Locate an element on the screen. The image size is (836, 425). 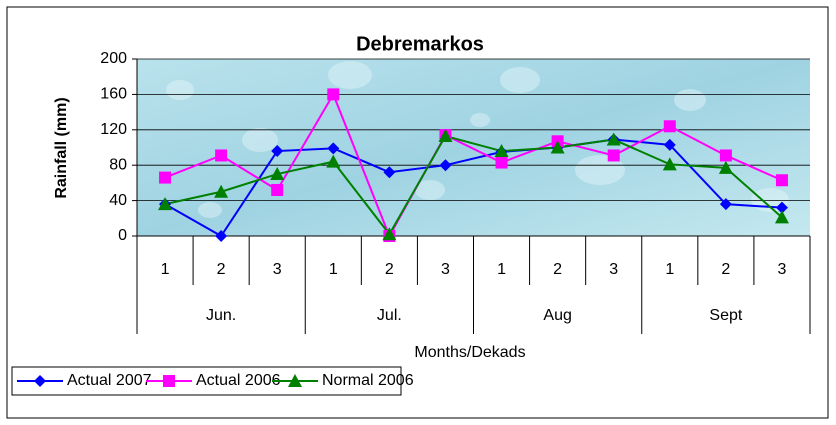
legend-label: Normal 2006 is located at coordinates (368, 380).